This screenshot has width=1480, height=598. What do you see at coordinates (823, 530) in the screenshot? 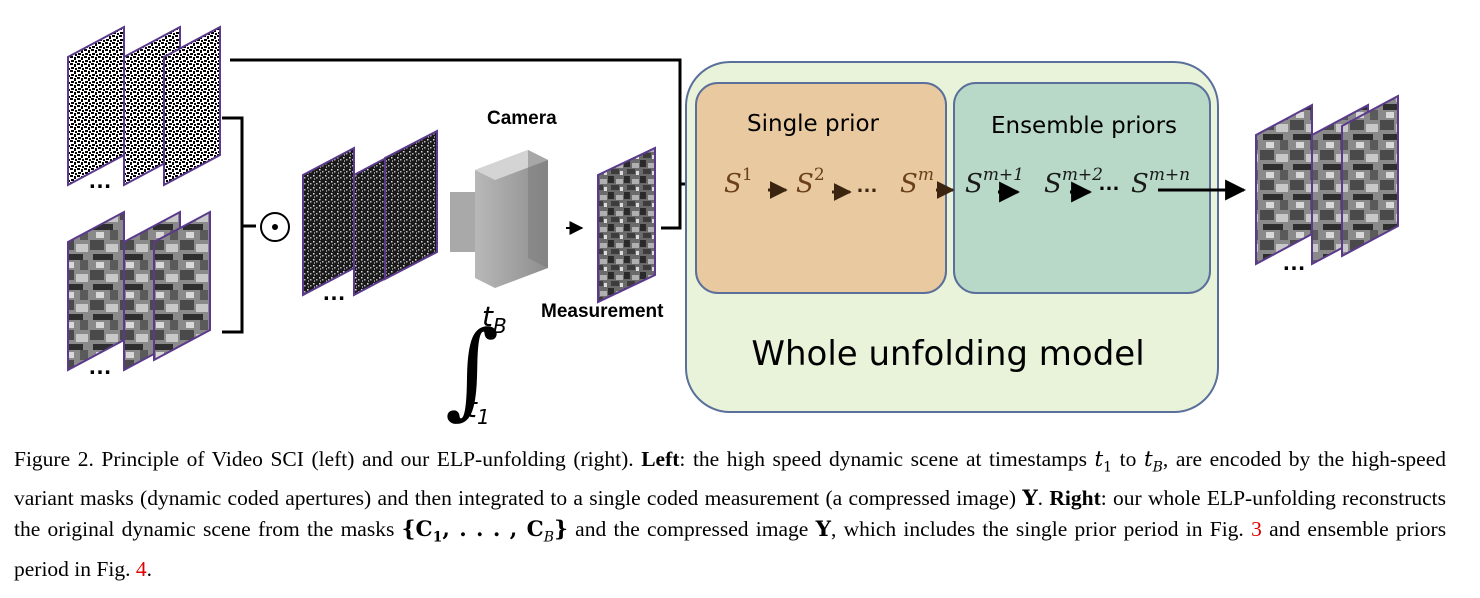
I see `caption-y-symbol-2: Y` at bounding box center [823, 530].